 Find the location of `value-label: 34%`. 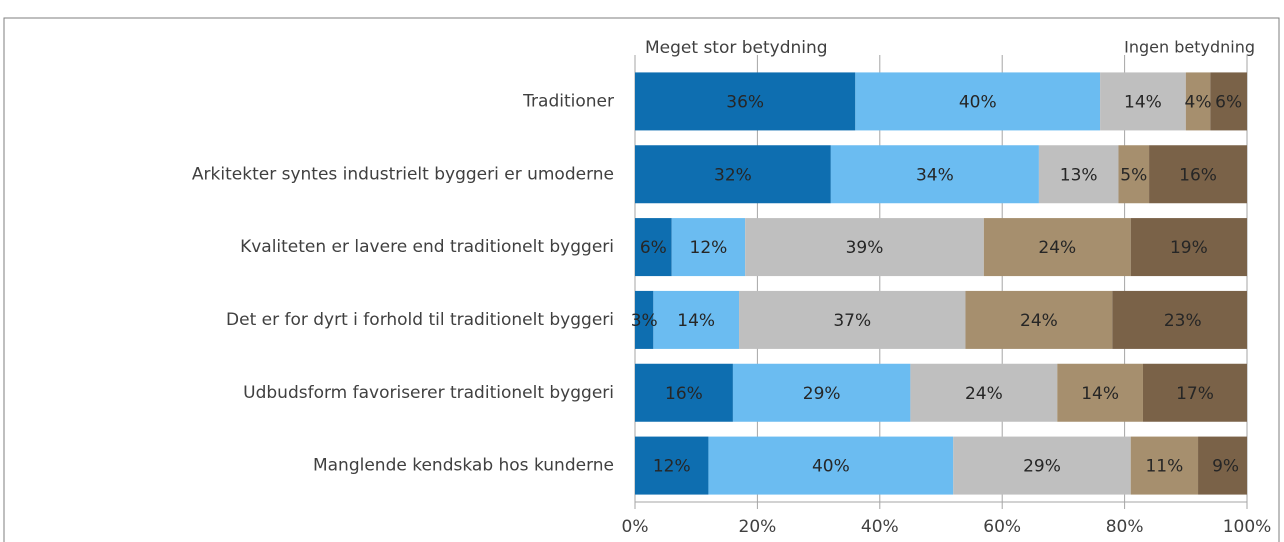

value-label: 34% is located at coordinates (935, 175).